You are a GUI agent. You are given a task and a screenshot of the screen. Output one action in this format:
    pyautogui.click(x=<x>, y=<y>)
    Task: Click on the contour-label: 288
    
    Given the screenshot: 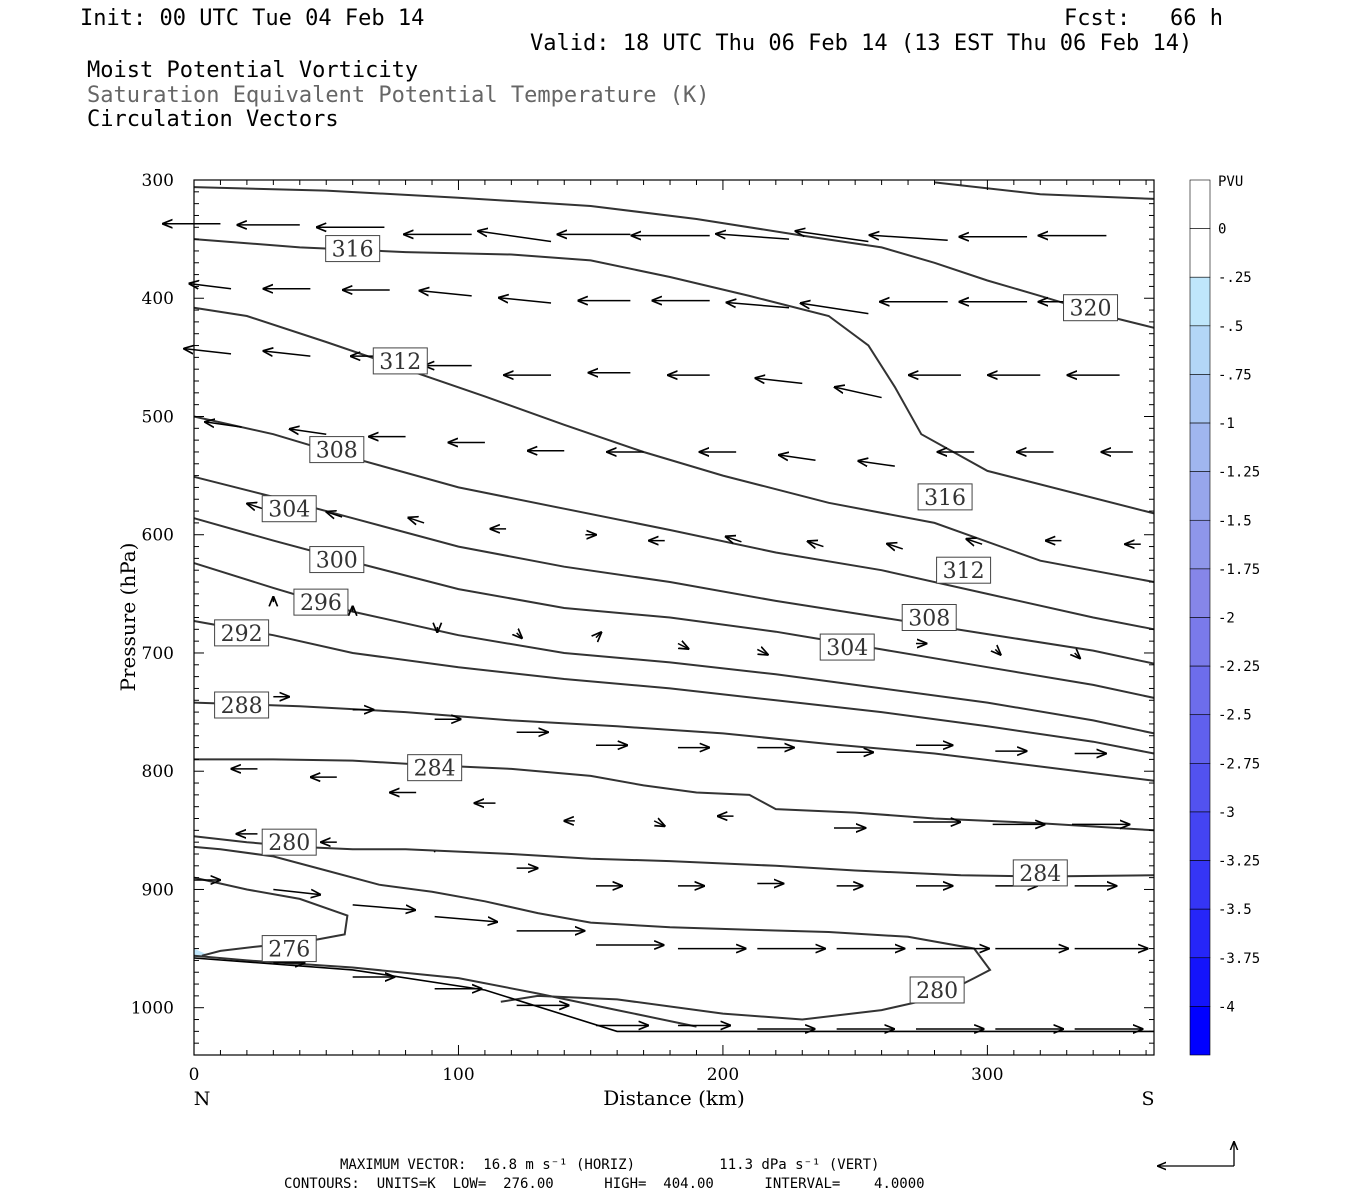 What is the action you would take?
    pyautogui.click(x=242, y=706)
    